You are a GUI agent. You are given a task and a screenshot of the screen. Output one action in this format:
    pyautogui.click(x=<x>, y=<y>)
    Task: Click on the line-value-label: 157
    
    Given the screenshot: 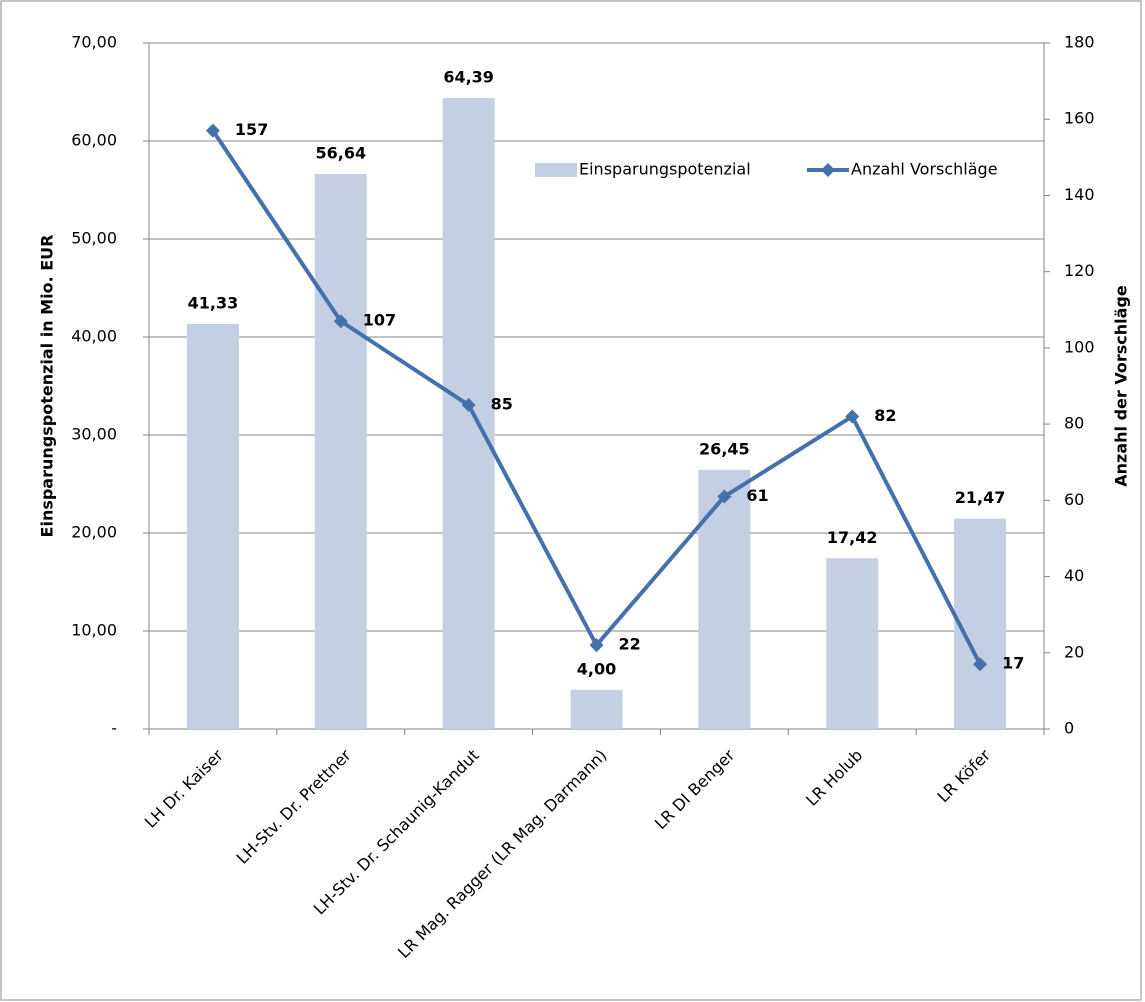 What is the action you would take?
    pyautogui.click(x=251, y=129)
    